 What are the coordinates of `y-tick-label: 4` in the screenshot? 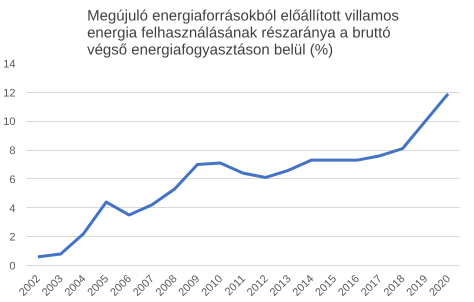 It's located at (12, 208).